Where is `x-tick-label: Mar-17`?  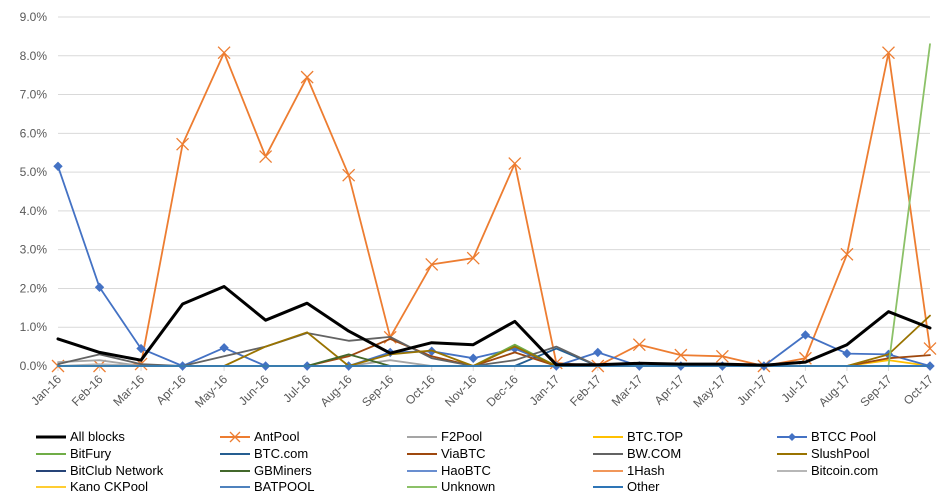
x-tick-label: Mar-17 is located at coordinates (627, 390).